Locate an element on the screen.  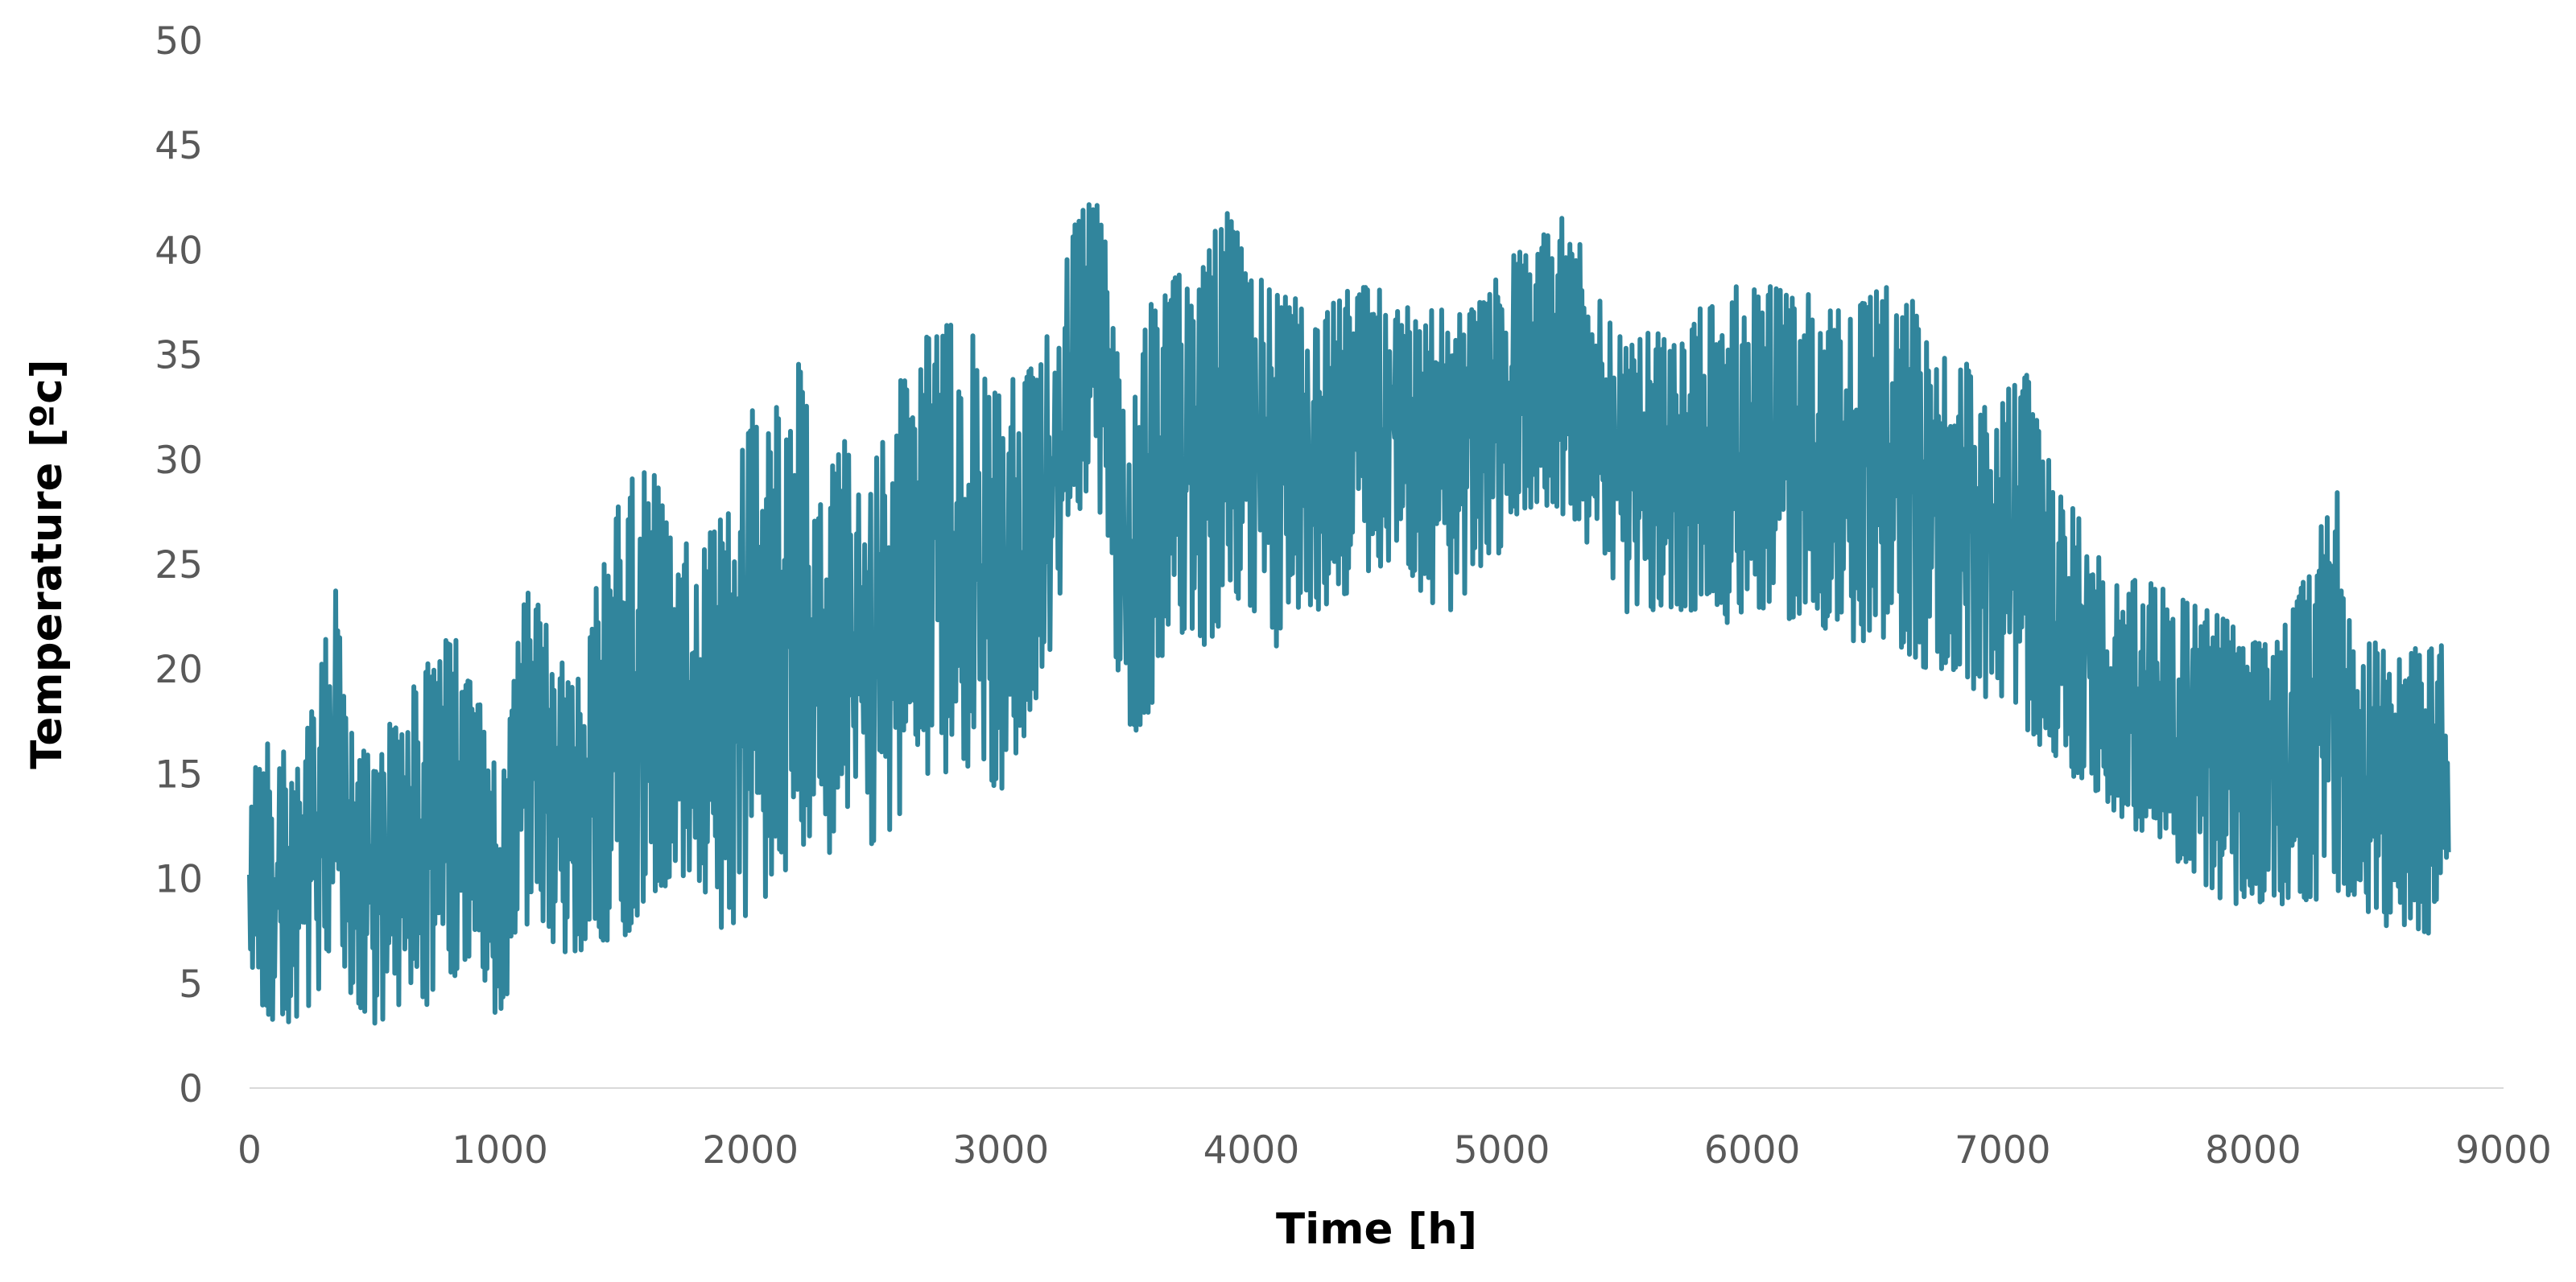
y-axis-title: Temperature [ºc] is located at coordinates (47, 564).